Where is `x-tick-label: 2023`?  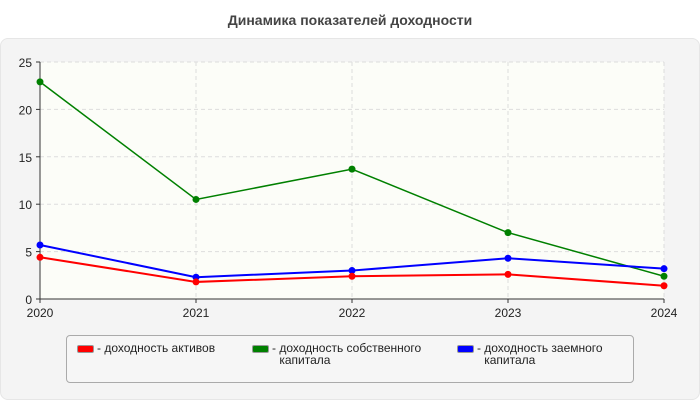 x-tick-label: 2023 is located at coordinates (508, 313).